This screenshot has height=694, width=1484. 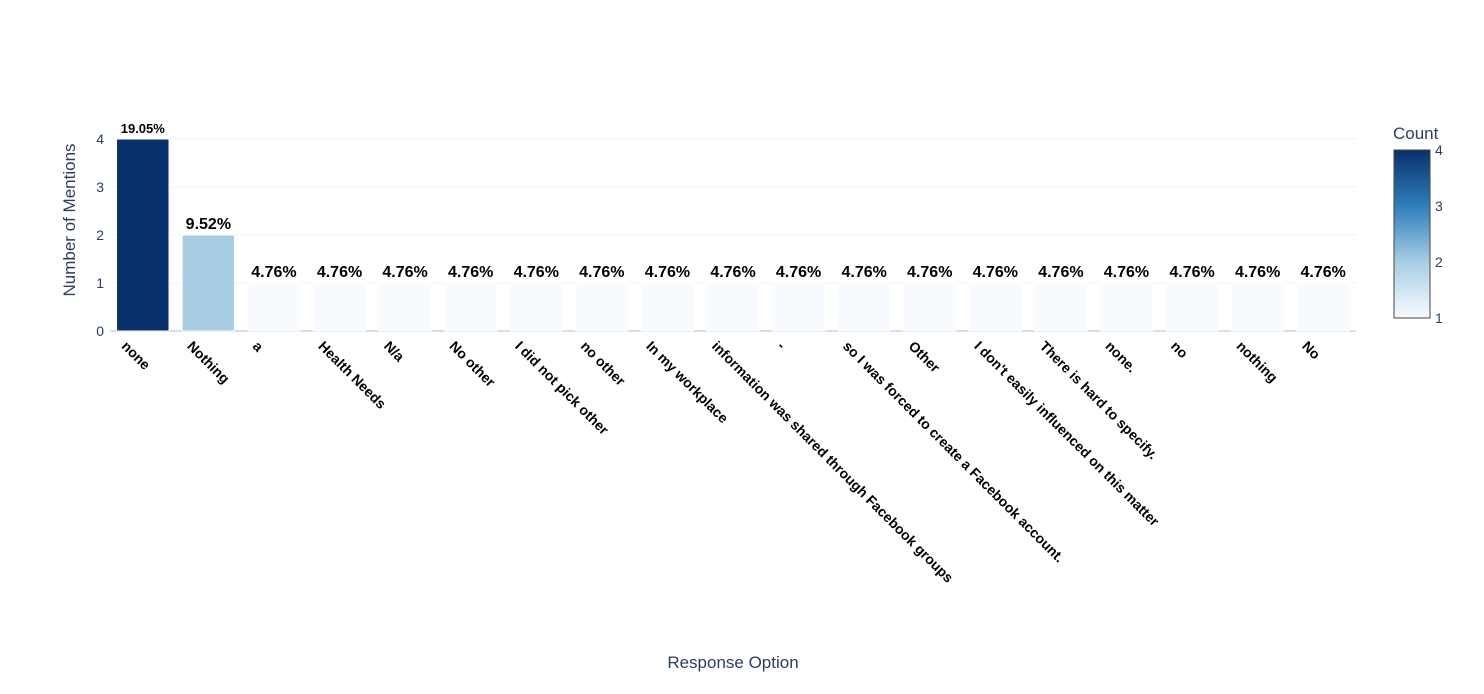 I want to click on colorbar-tick-label: 1, so click(x=1439, y=318).